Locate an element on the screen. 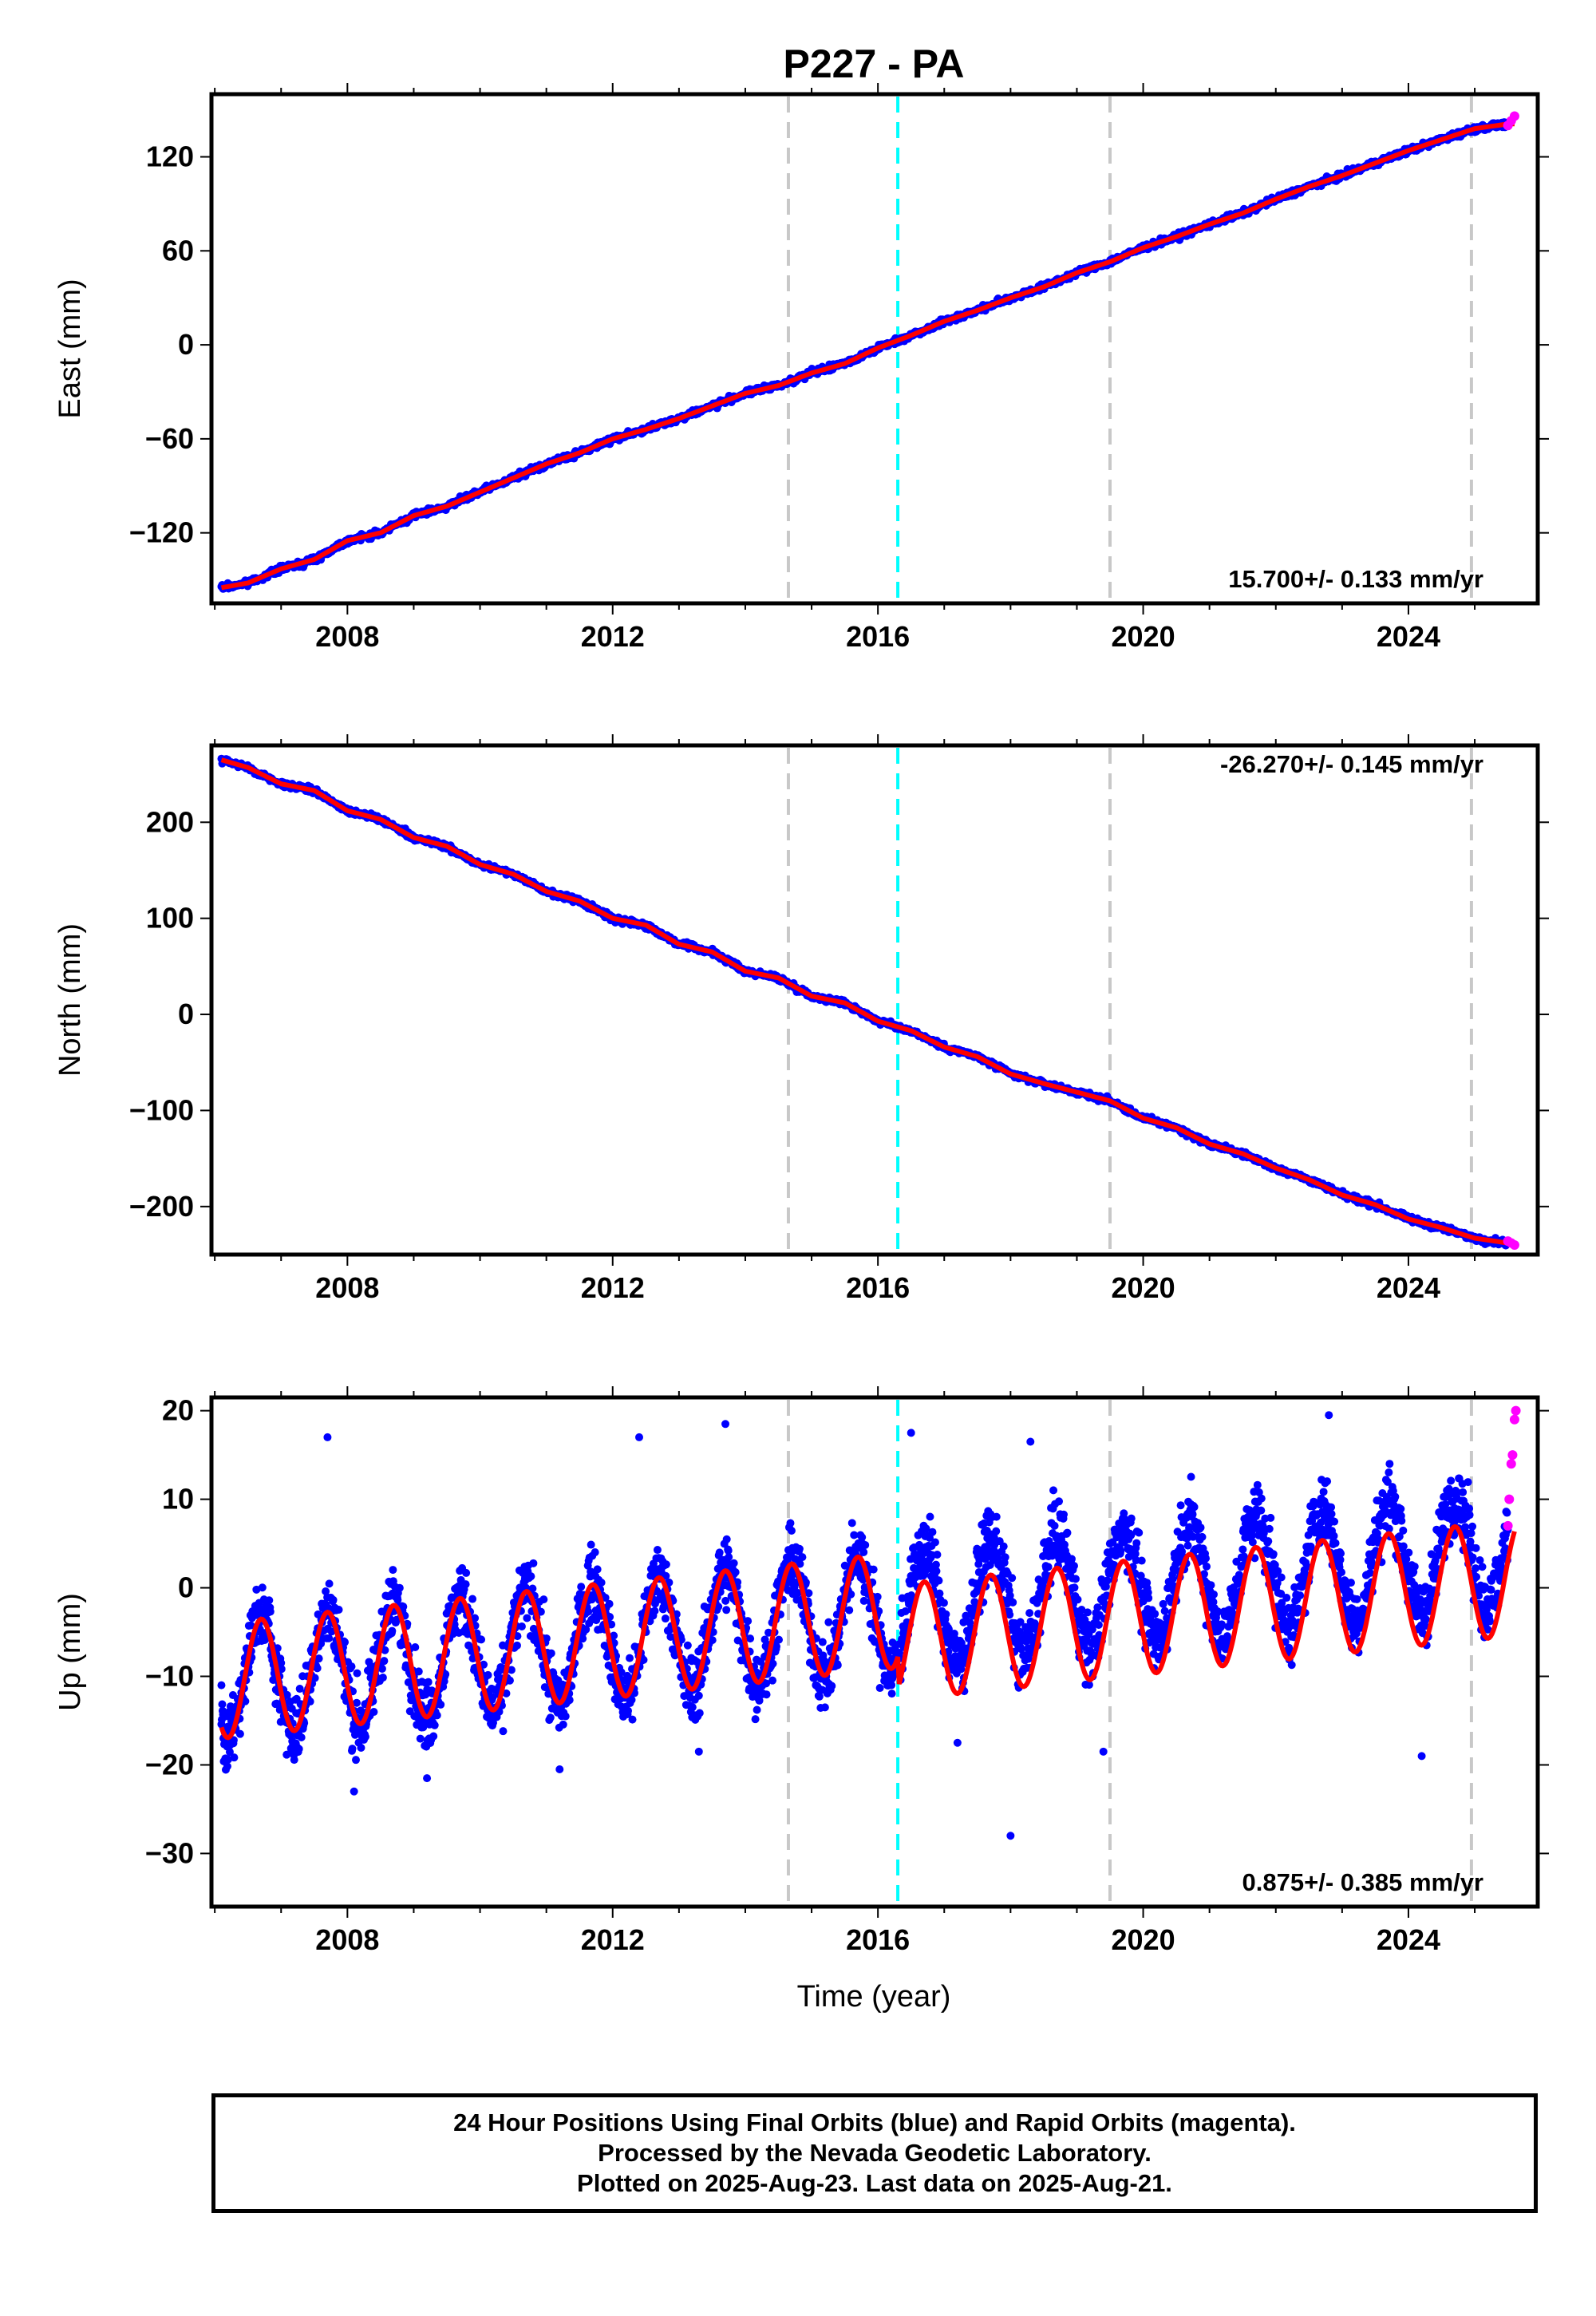 The height and width of the screenshot is (2316, 1596). y-tick-label: −60 is located at coordinates (169, 438).